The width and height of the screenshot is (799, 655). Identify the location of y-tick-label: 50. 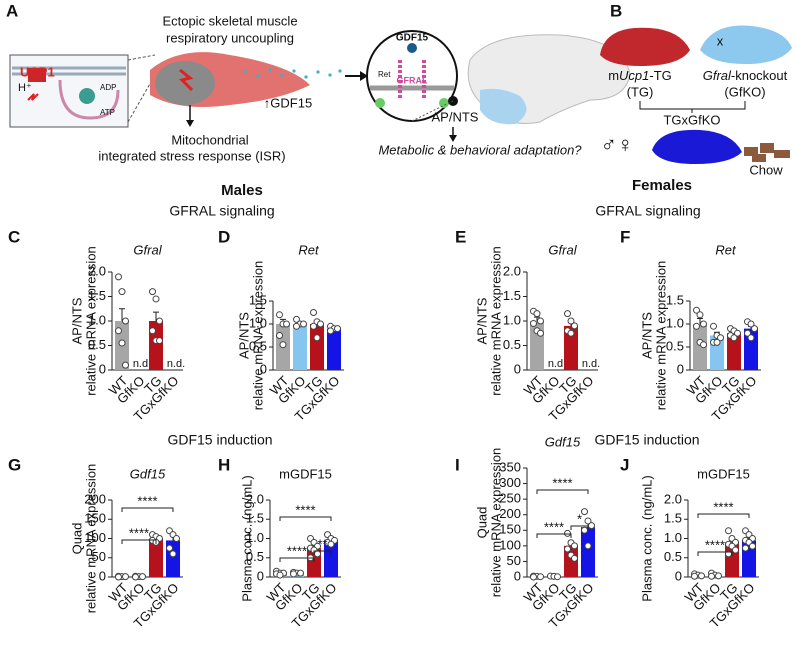
(99, 556).